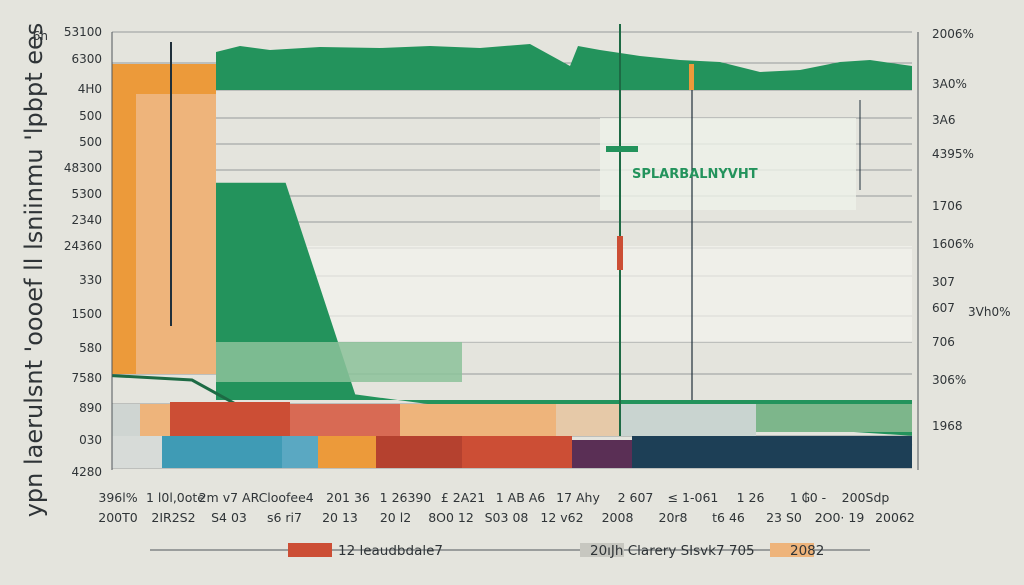  What do you see at coordinates (348, 497) in the screenshot?
I see `x-tick-top-4: 201 36` at bounding box center [348, 497].